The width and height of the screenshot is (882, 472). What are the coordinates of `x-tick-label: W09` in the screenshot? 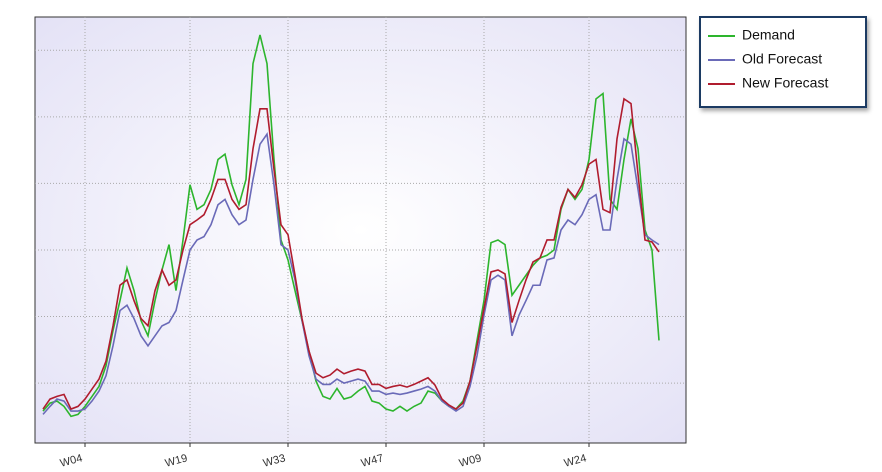 It's located at (470, 460).